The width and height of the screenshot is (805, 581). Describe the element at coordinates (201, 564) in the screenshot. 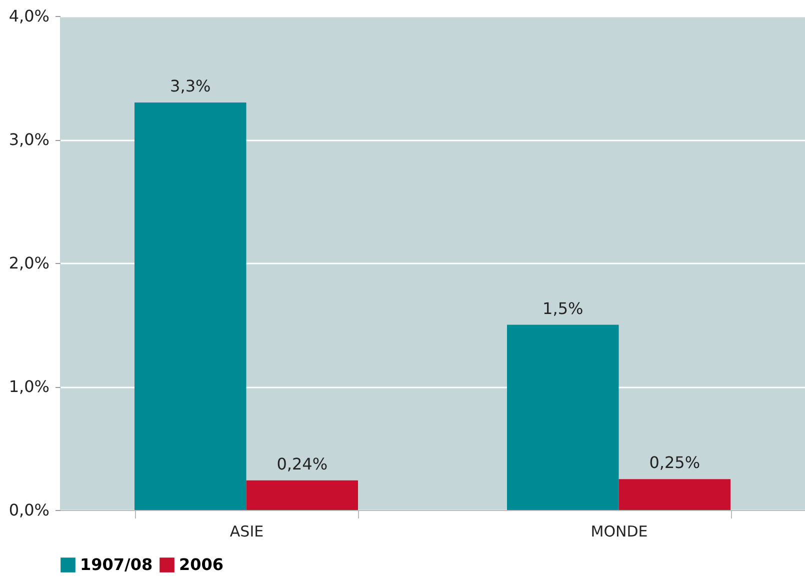

I see `legend-label: 2006` at that location.